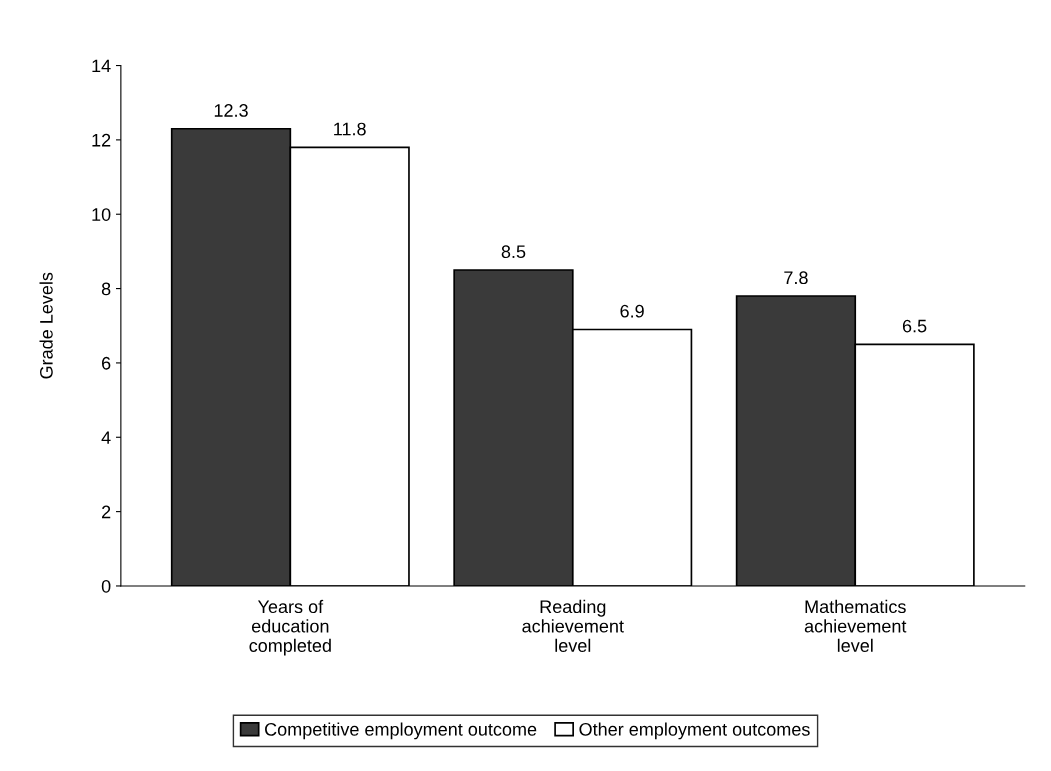 The width and height of the screenshot is (1051, 771). What do you see at coordinates (231, 110) in the screenshot?
I see `data-label: 12.3` at bounding box center [231, 110].